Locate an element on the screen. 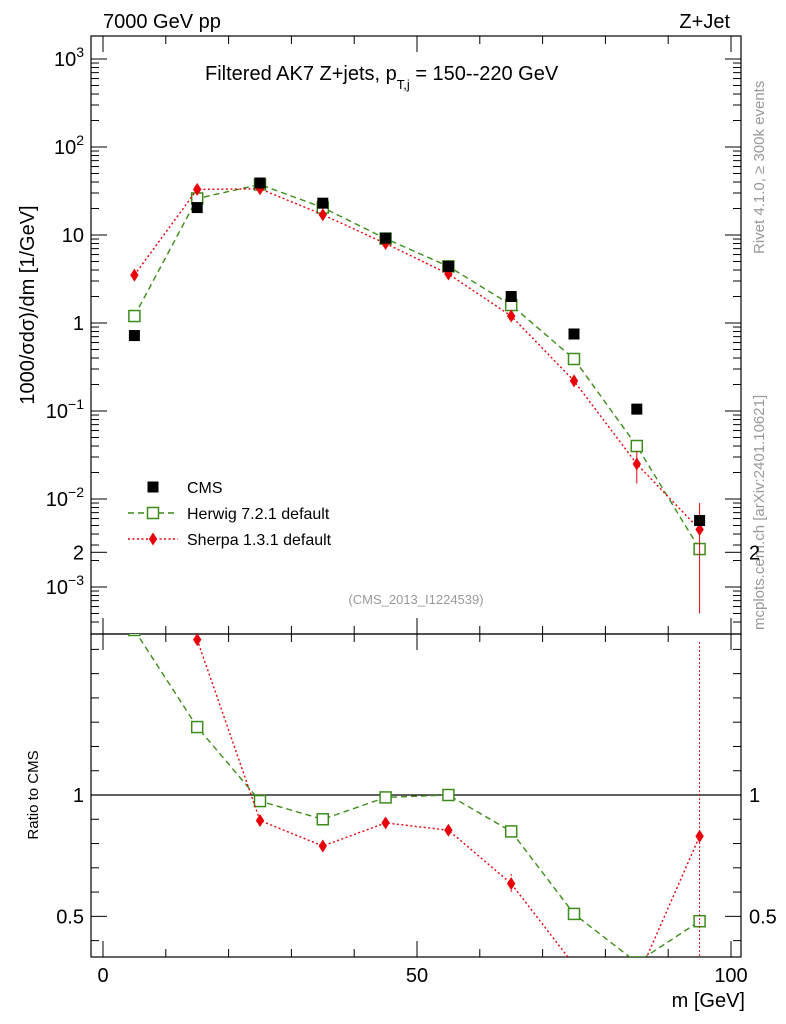  ratio-tick-label-right: 1 is located at coordinates (754, 796).